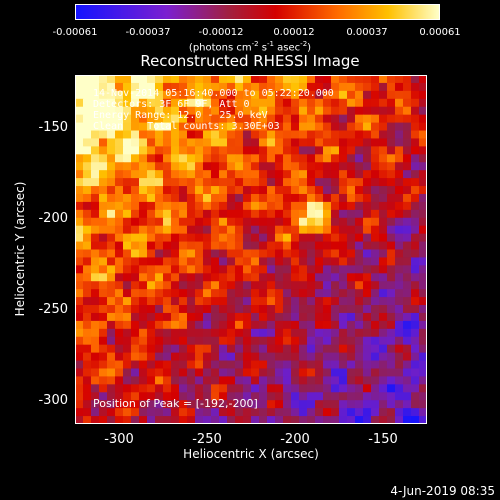  I want to click on annotation-detectors: Detectors: 3F 6F 9F, Att 0, so click(171, 104).